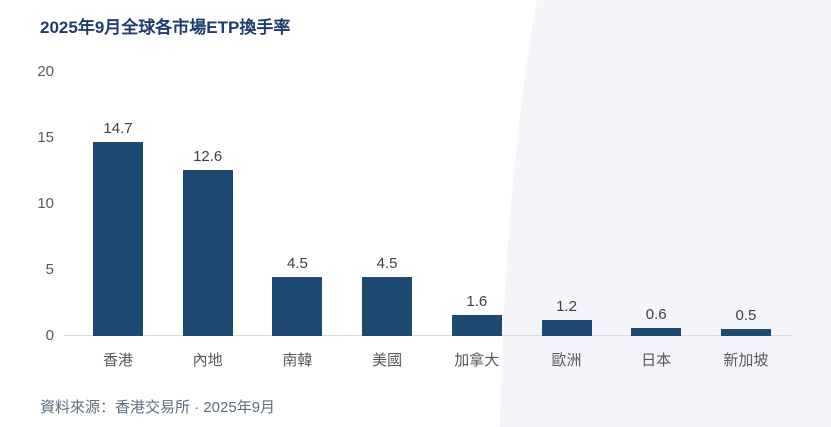 The width and height of the screenshot is (831, 427). Describe the element at coordinates (746, 316) in the screenshot. I see `bar-value-label: 0.5` at that location.